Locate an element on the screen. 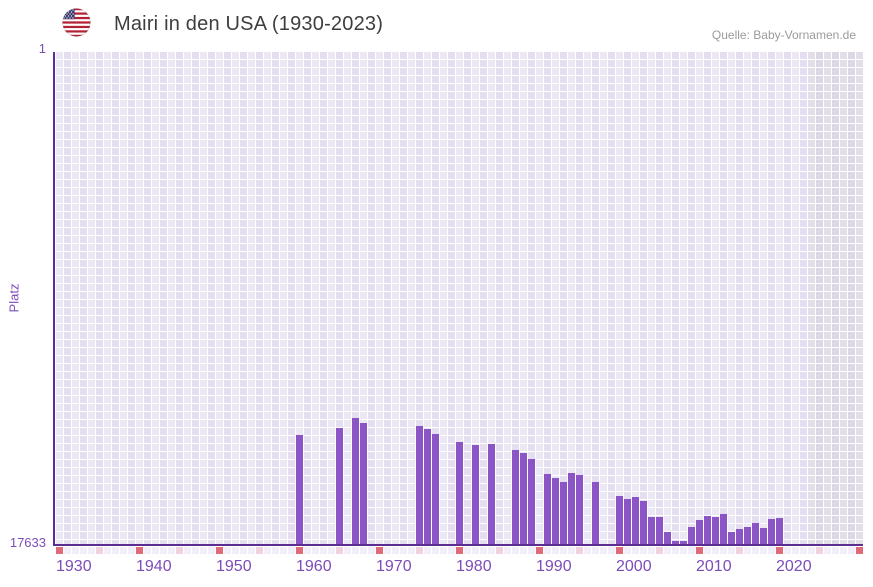  x-tick-label: 2020 is located at coordinates (794, 566).